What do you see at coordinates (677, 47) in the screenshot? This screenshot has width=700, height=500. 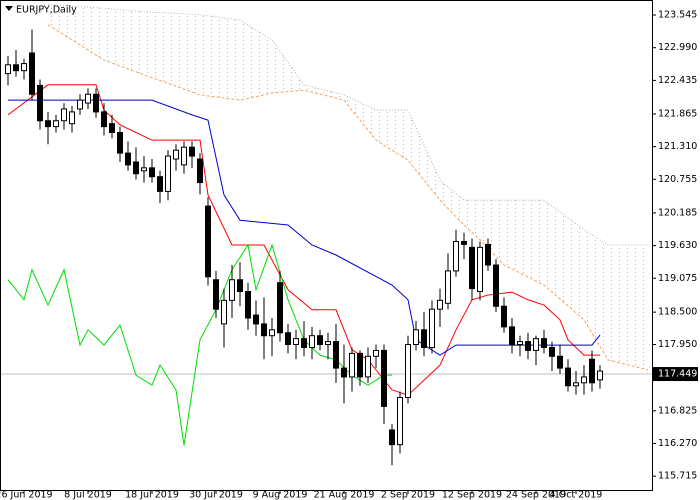 I see `y-tick-label: 122.990` at bounding box center [677, 47].